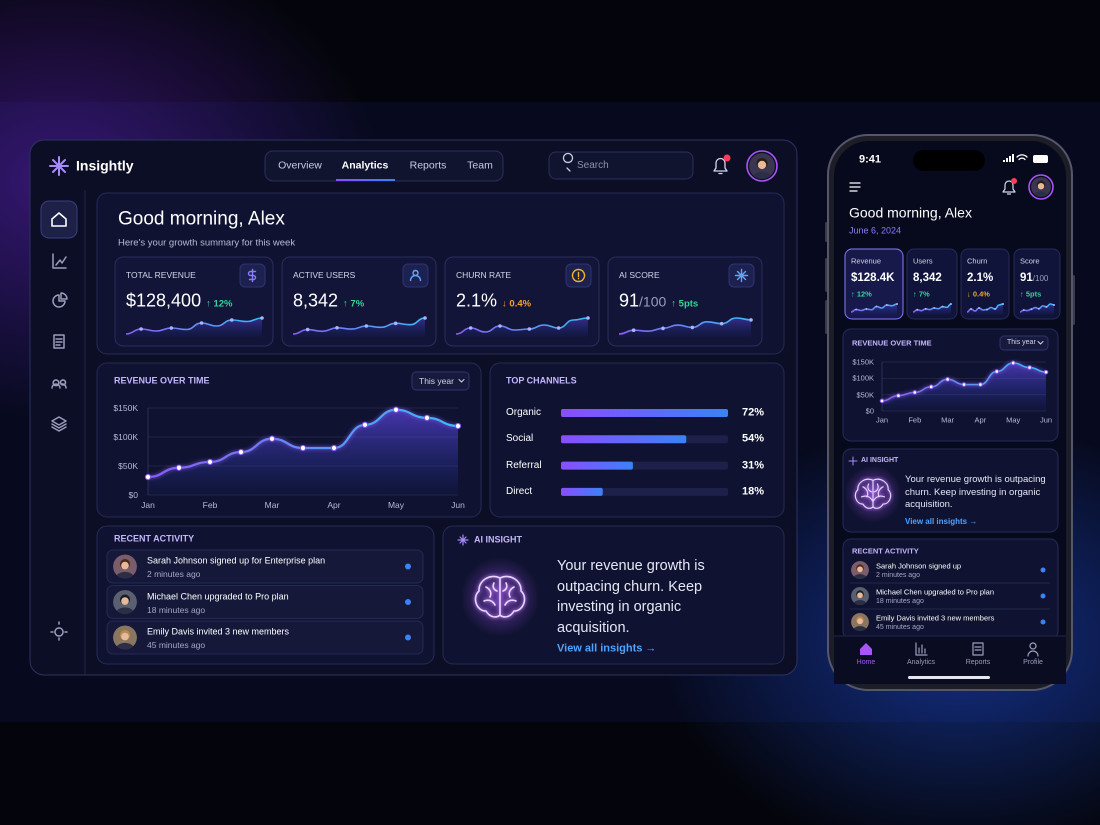 Image resolution: width=1100 pixels, height=825 pixels. I want to click on bell-icon, so click(1009, 187).